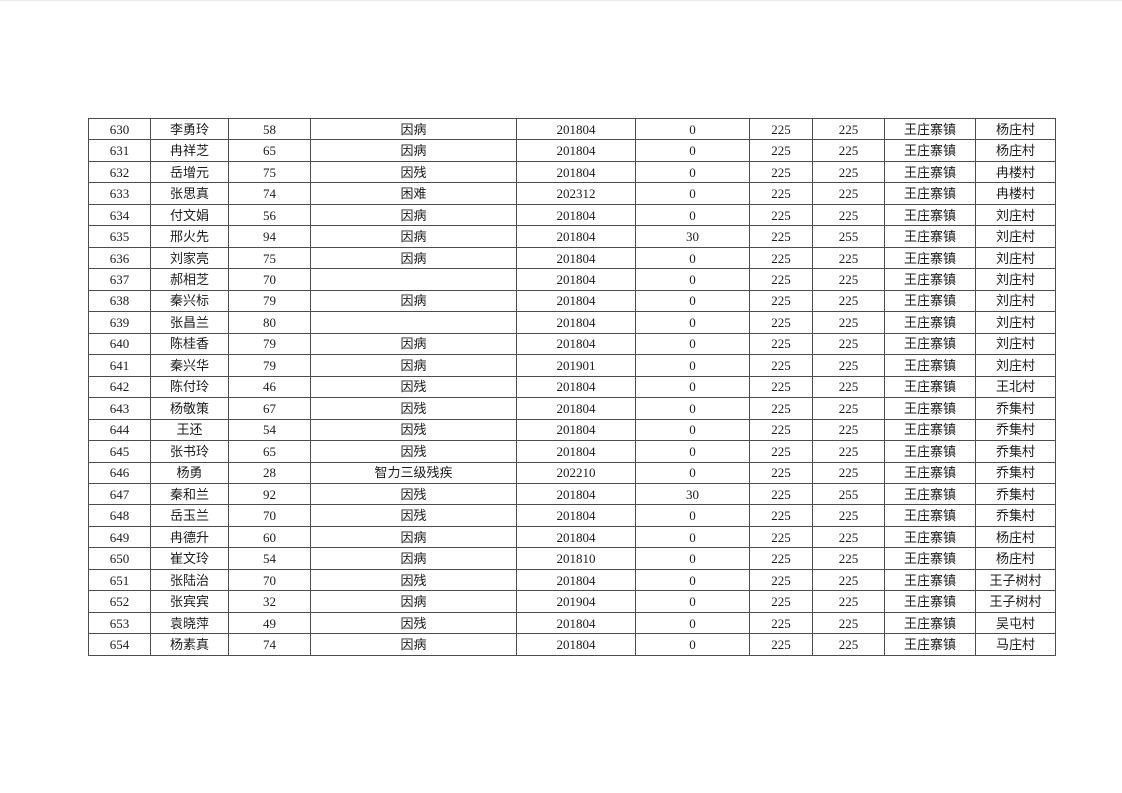 This screenshot has width=1122, height=793. What do you see at coordinates (572, 193) in the screenshot?
I see `table-row: 633 张思真 74 困难 202312 0 225 225 王庄寨镇 冉楼村` at bounding box center [572, 193].